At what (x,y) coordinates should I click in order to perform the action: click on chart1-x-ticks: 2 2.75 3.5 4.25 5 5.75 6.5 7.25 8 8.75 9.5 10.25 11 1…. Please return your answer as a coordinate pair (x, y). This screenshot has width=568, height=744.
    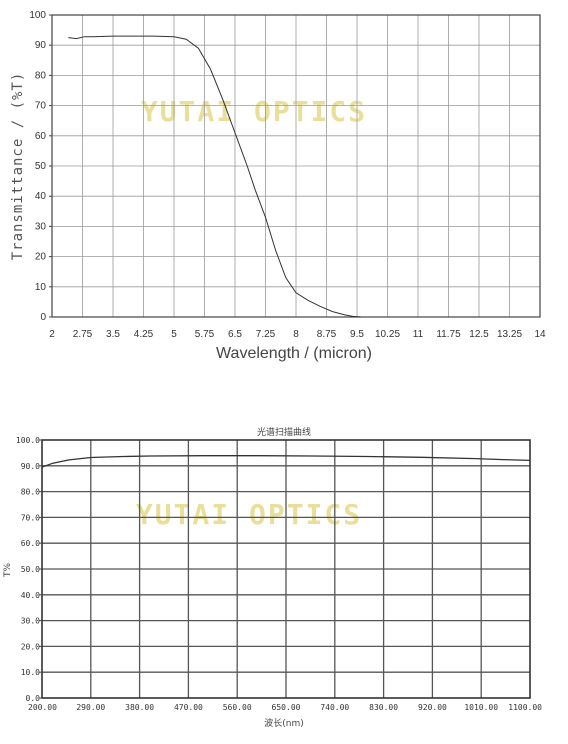
    Looking at the image, I should click on (297, 334).